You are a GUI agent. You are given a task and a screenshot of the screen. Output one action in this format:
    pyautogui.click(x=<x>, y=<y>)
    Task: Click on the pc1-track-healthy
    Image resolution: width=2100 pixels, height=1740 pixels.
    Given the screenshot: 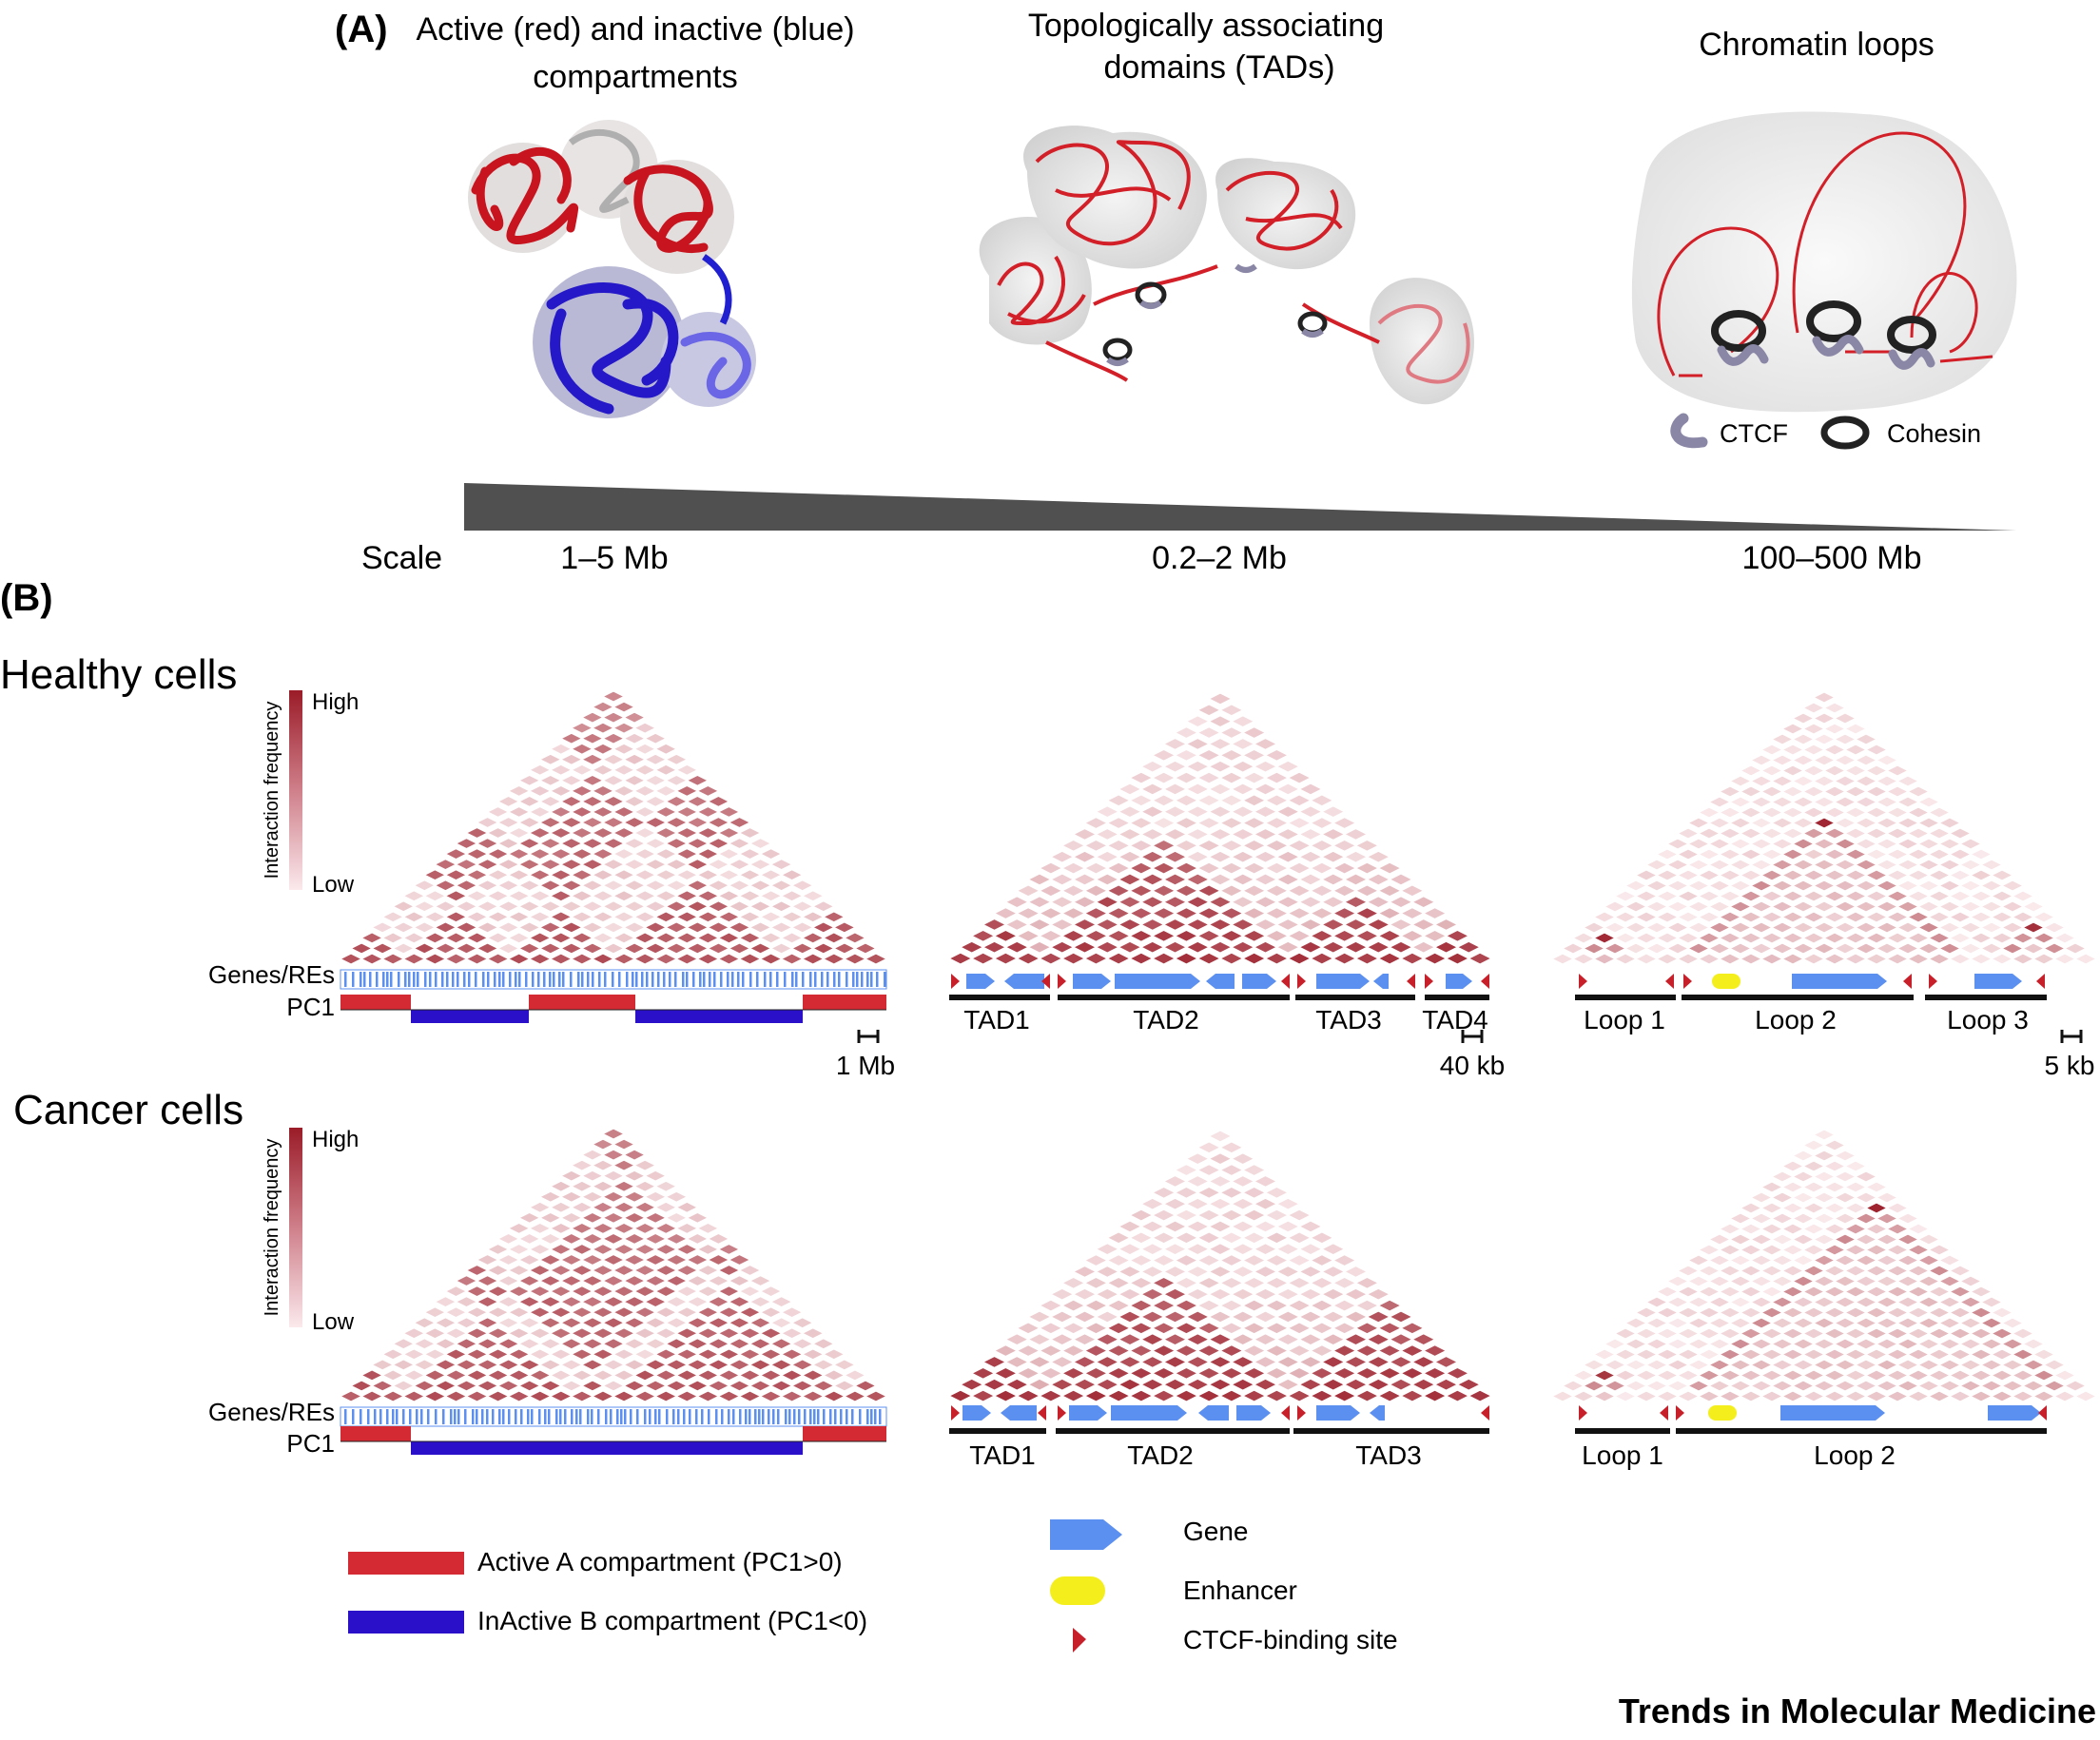 What is the action you would take?
    pyautogui.click(x=613, y=1009)
    